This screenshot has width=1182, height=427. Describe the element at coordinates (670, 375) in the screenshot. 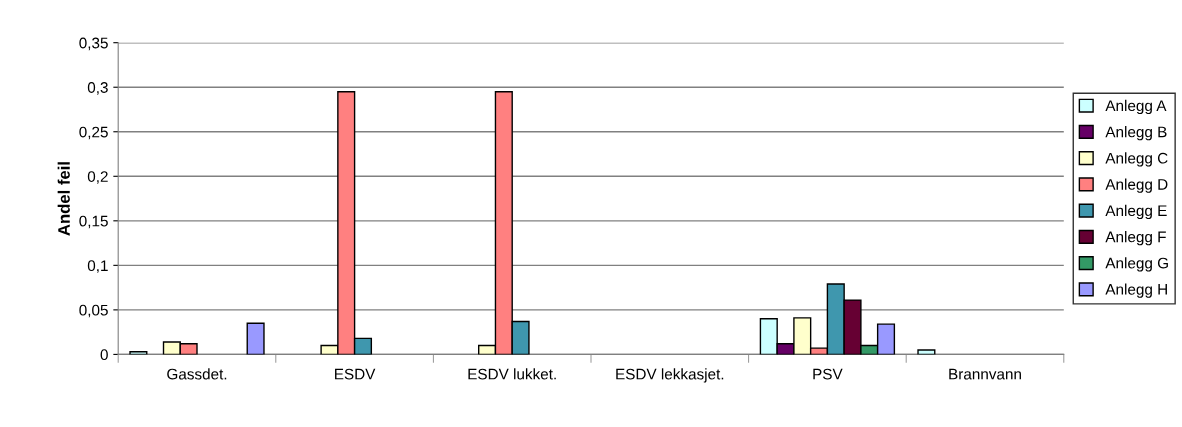

I see `x-tick-label: ESDV lekkasjet.` at that location.